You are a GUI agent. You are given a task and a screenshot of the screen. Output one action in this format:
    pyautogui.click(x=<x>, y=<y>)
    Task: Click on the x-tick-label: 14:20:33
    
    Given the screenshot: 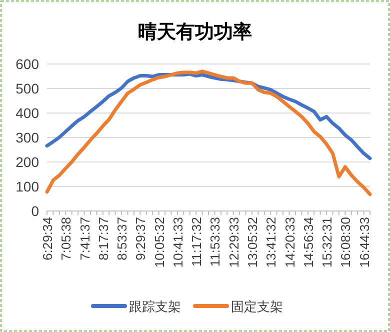 What is the action you would take?
    pyautogui.click(x=290, y=242)
    